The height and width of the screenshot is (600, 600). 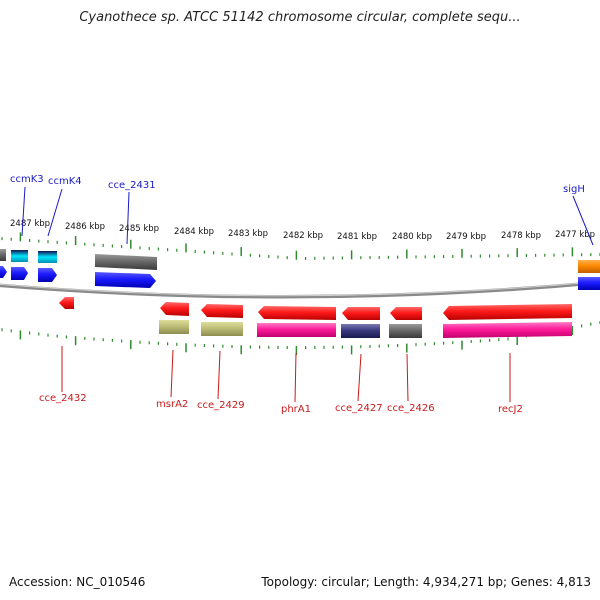 What do you see at coordinates (589, 283) in the screenshot?
I see `gene-arrow-sigh` at bounding box center [589, 283].